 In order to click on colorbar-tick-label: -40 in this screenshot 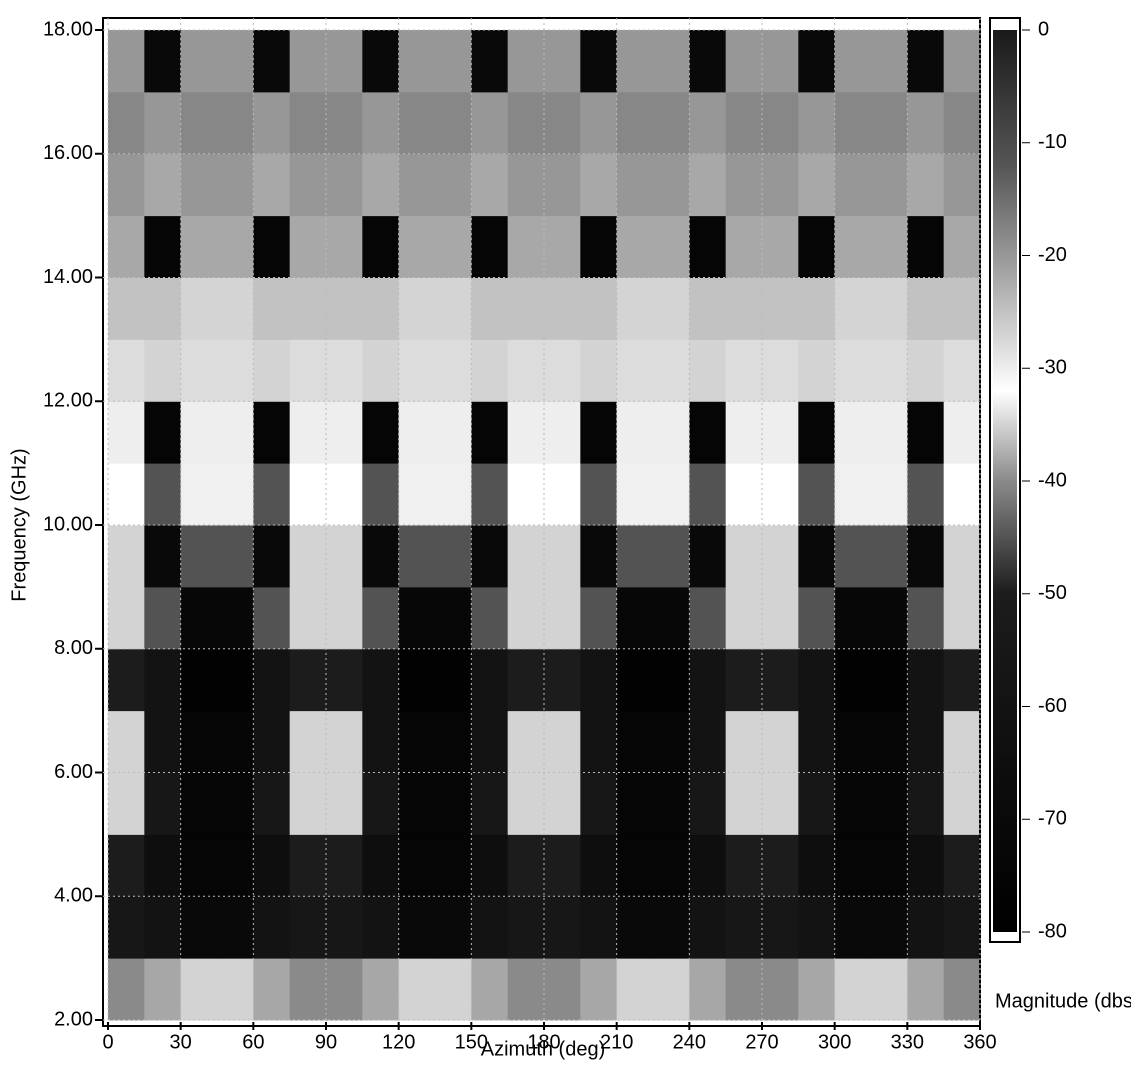, I will do `click(1052, 480)`.